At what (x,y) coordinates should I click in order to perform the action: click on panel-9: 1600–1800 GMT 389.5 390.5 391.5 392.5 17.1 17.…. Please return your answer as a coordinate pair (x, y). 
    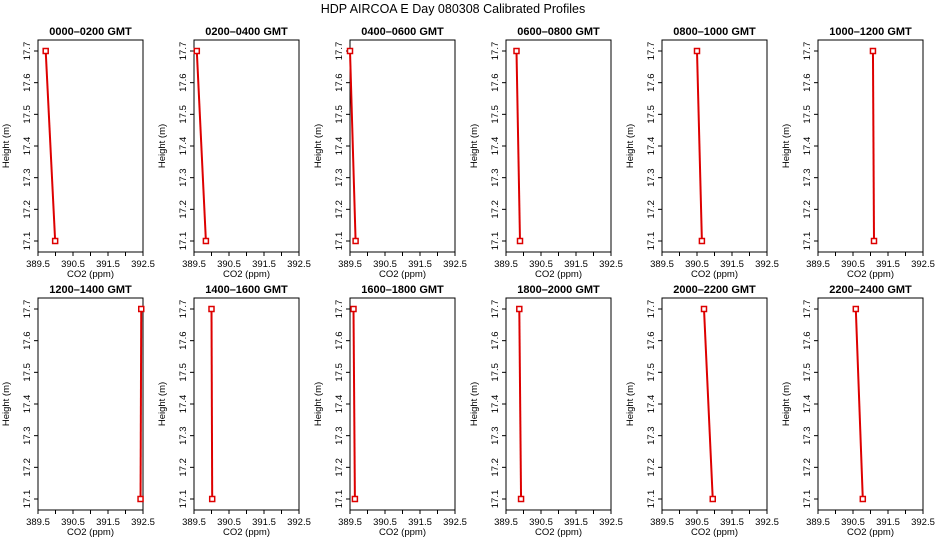
    Looking at the image, I should click on (390, 411).